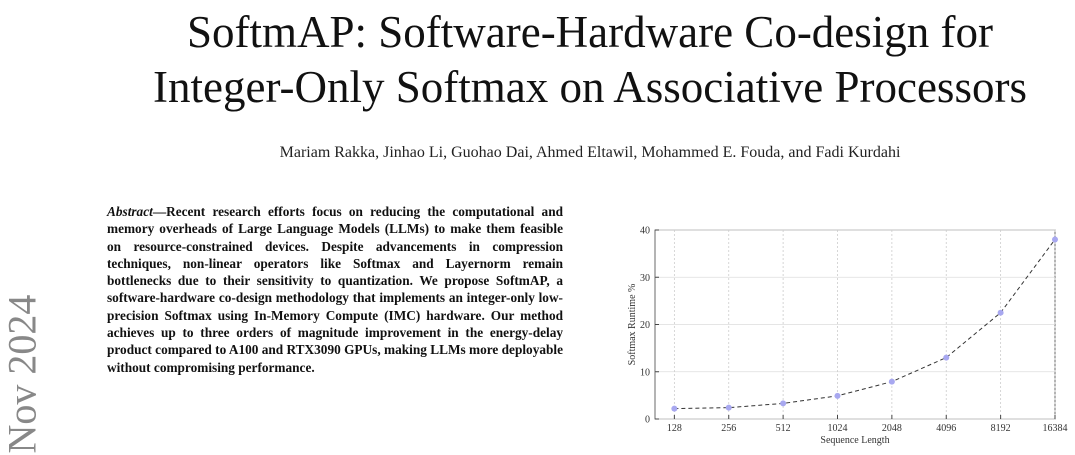 This screenshot has width=1075, height=455. Describe the element at coordinates (865, 324) in the screenshot. I see `data-line` at that location.